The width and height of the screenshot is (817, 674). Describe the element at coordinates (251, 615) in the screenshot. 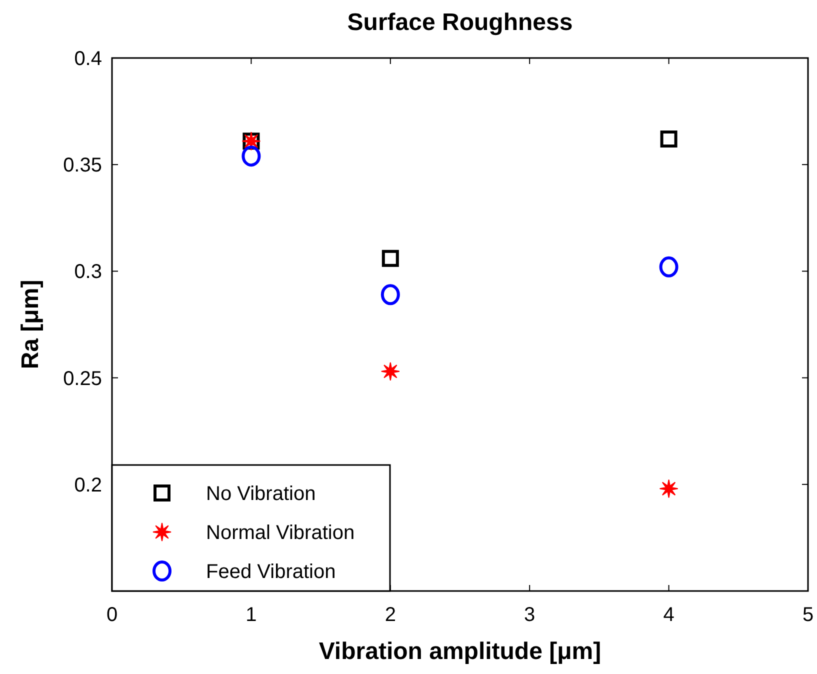

I see `x-tick-label: 1` at that location.